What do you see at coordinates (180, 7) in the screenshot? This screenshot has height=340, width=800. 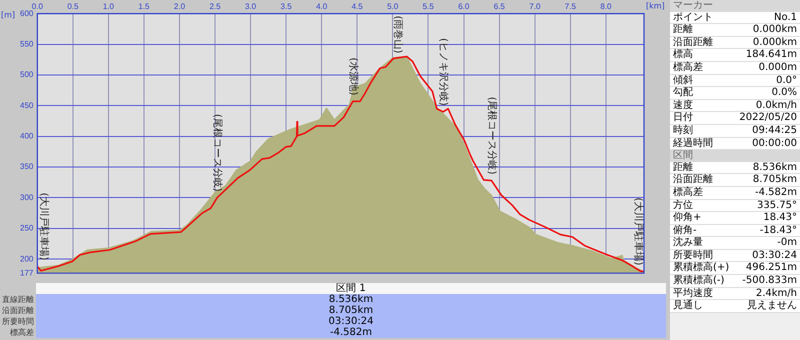 I see `x-tick-label: 2.0` at bounding box center [180, 7].